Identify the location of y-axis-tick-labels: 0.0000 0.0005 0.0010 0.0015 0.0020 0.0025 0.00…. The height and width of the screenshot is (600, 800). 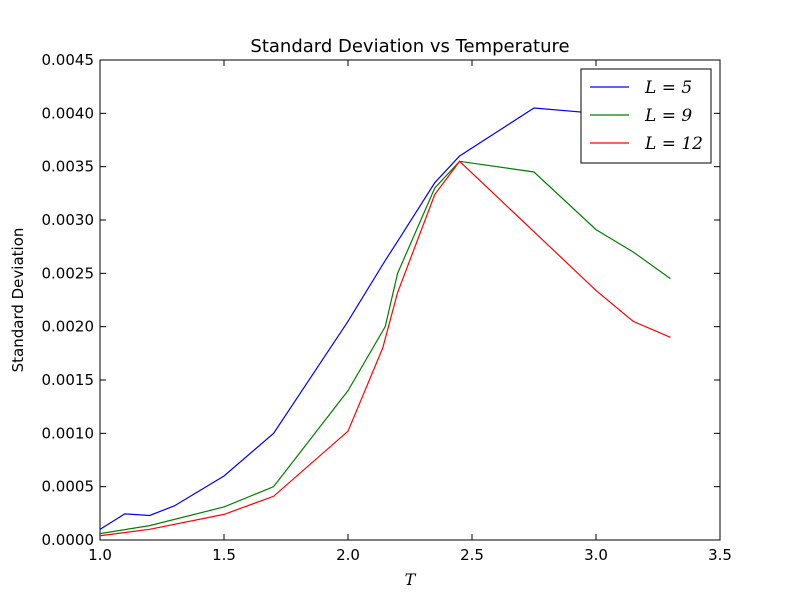
(68, 300).